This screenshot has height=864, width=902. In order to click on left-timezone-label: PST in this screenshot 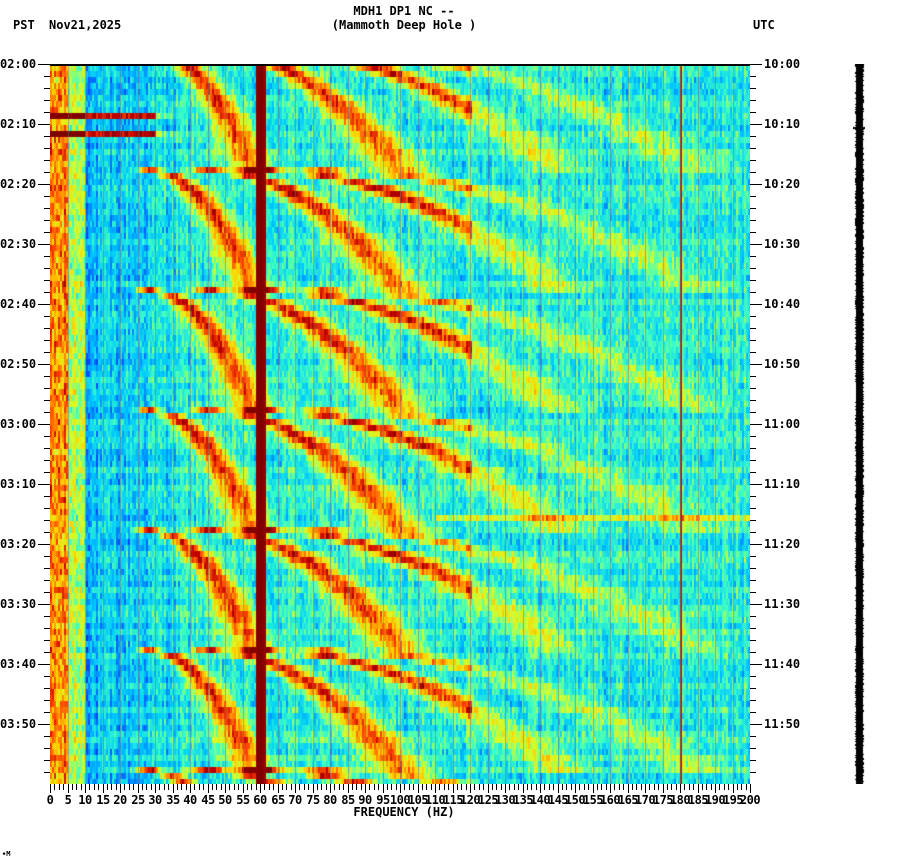, I will do `click(24, 25)`.